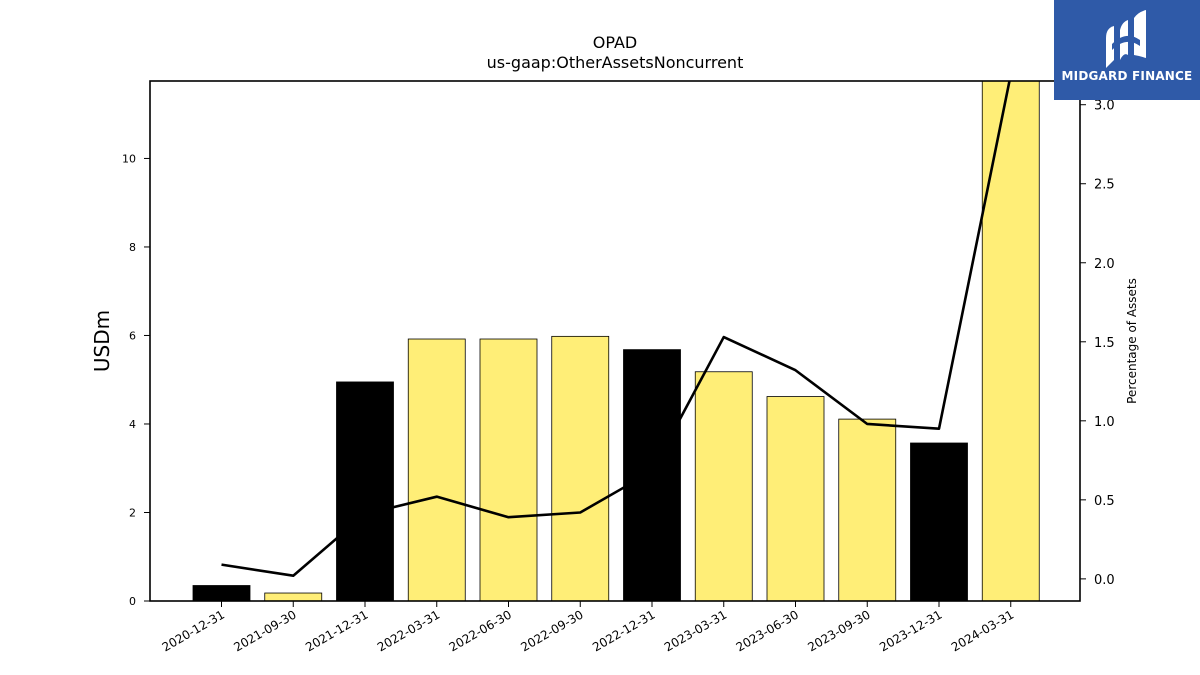 The width and height of the screenshot is (1200, 675). Describe the element at coordinates (767, 630) in the screenshot. I see `x-tick-label: 2023-06-30` at that location.